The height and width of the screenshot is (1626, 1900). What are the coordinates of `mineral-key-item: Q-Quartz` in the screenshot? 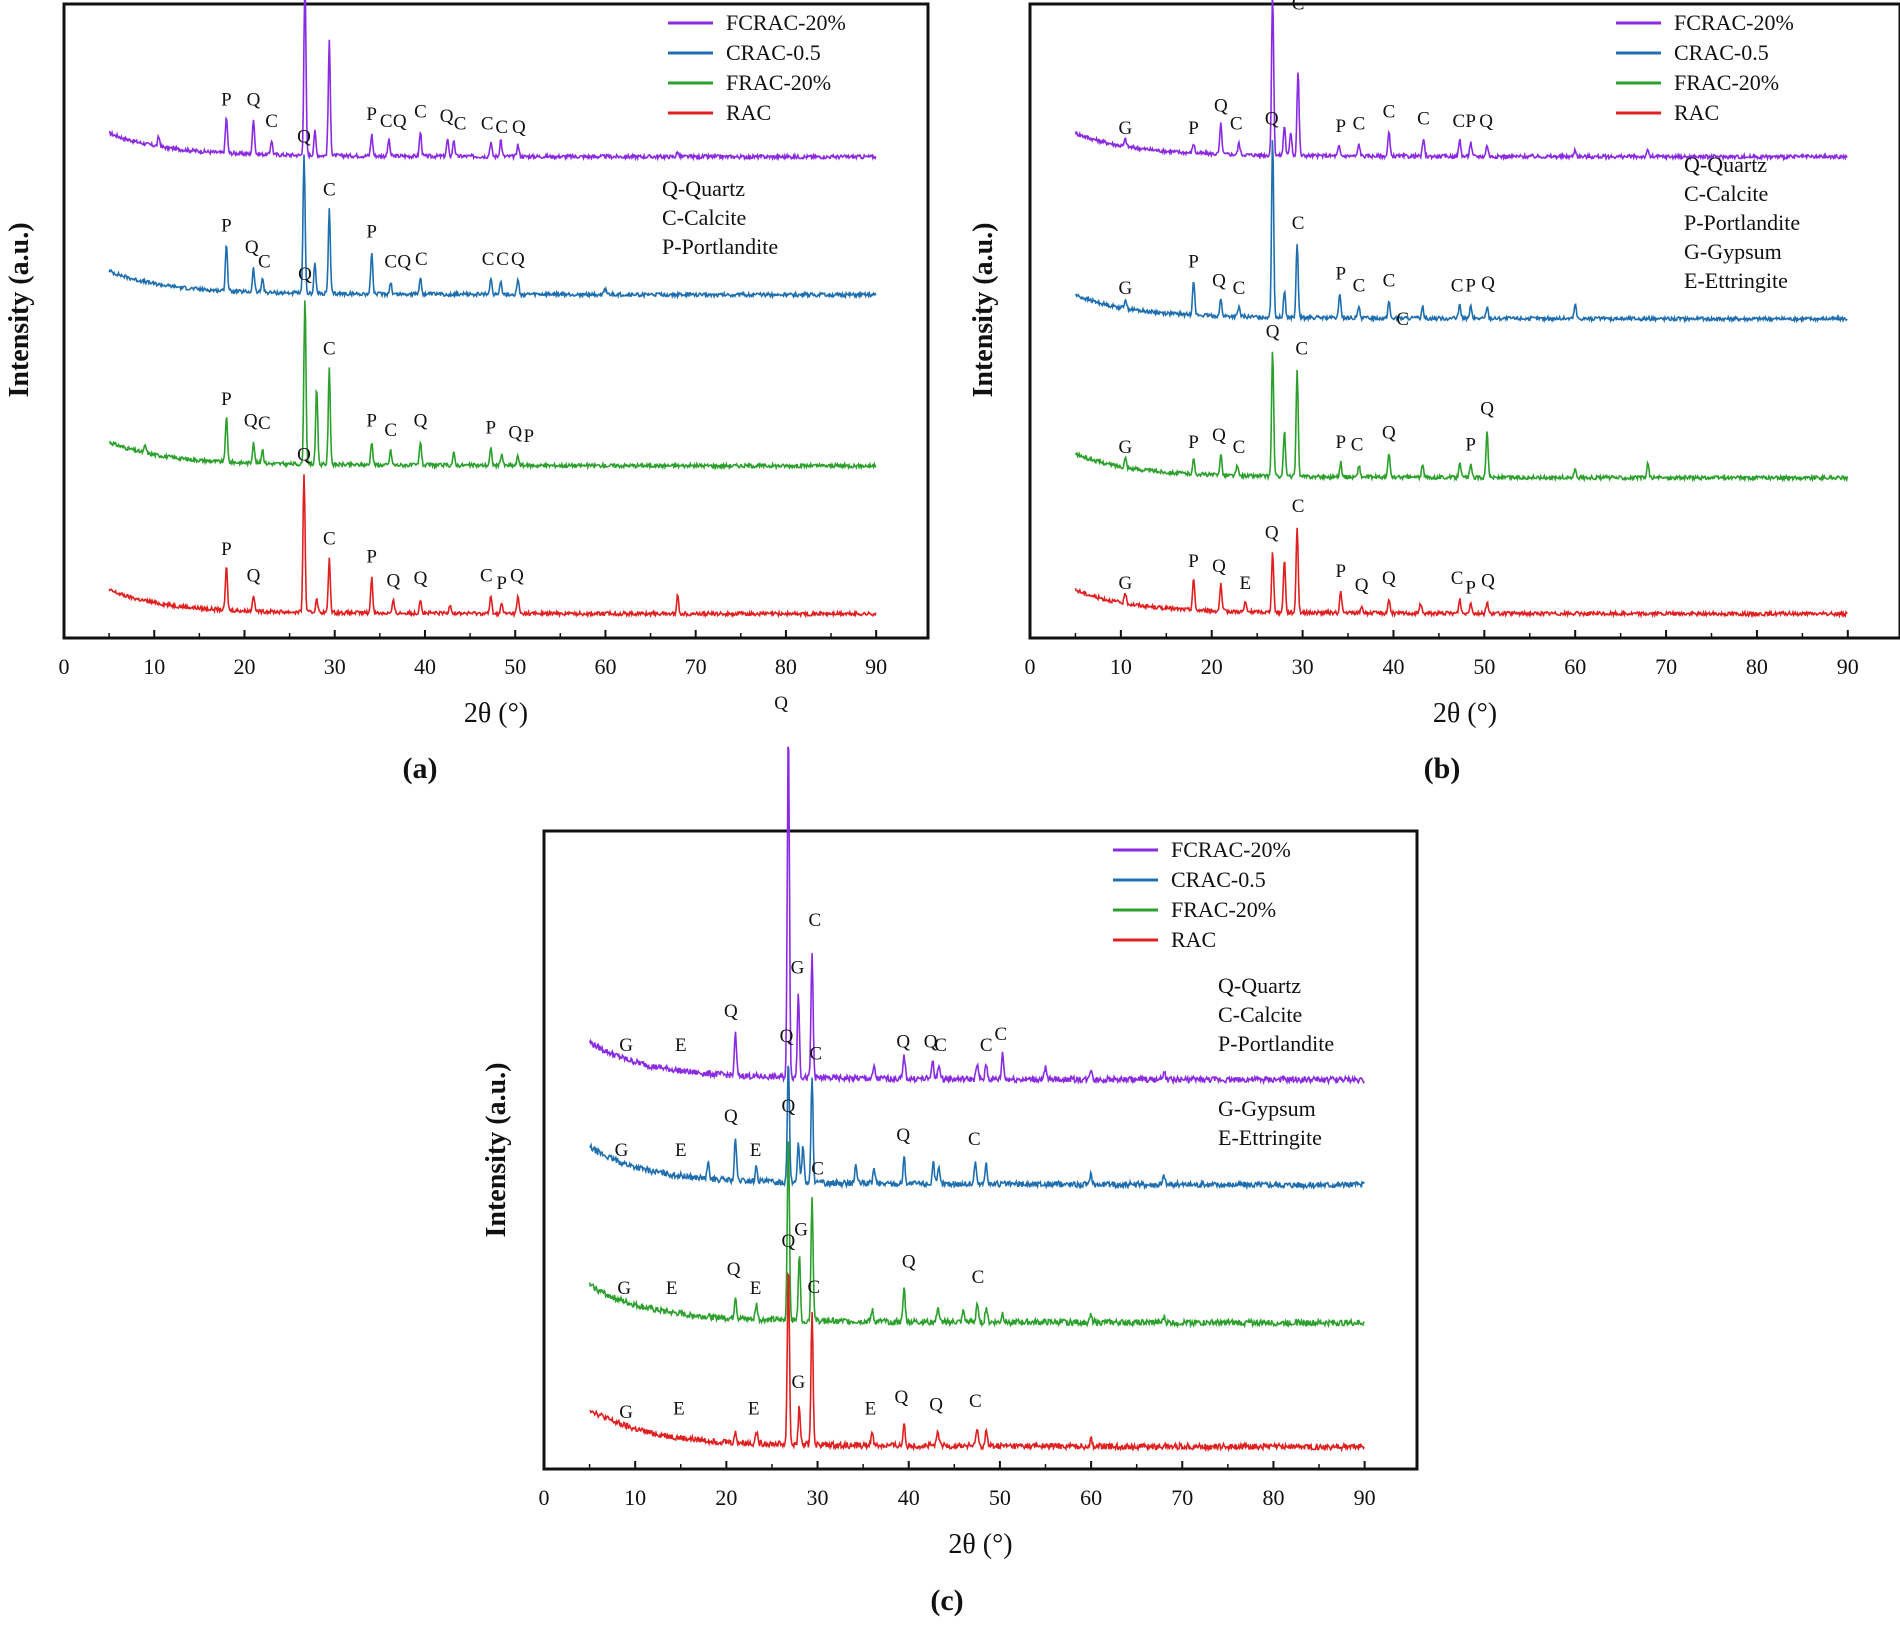 It's located at (703, 188).